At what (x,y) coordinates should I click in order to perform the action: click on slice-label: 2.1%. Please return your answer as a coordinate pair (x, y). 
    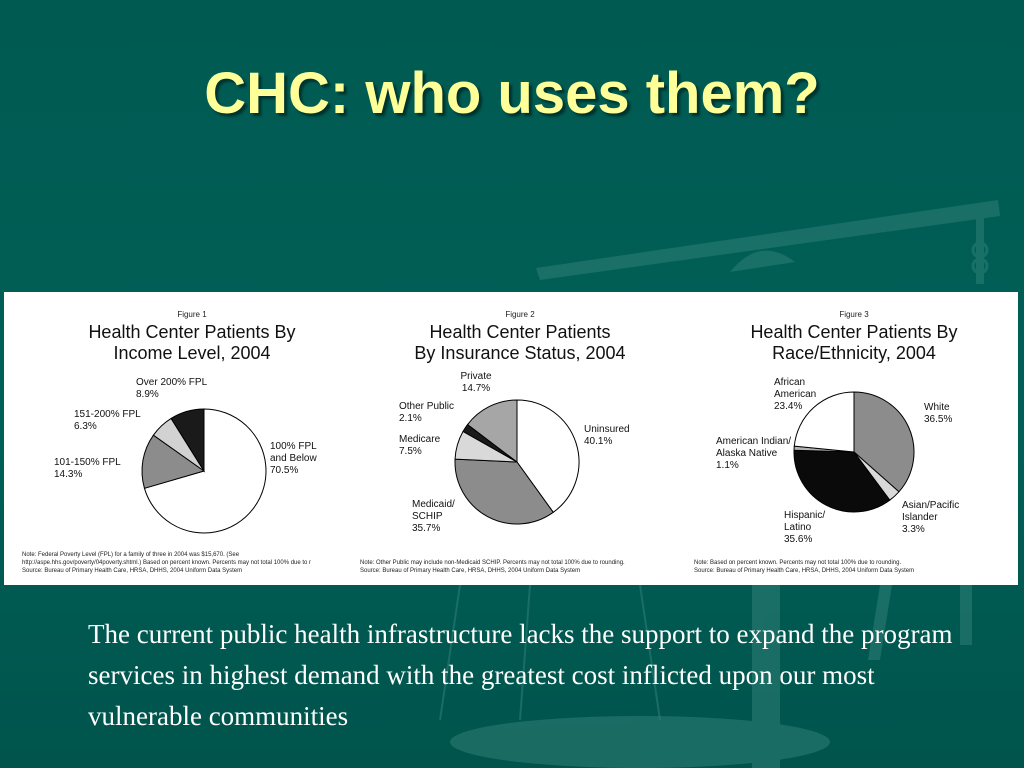
    Looking at the image, I should click on (410, 418).